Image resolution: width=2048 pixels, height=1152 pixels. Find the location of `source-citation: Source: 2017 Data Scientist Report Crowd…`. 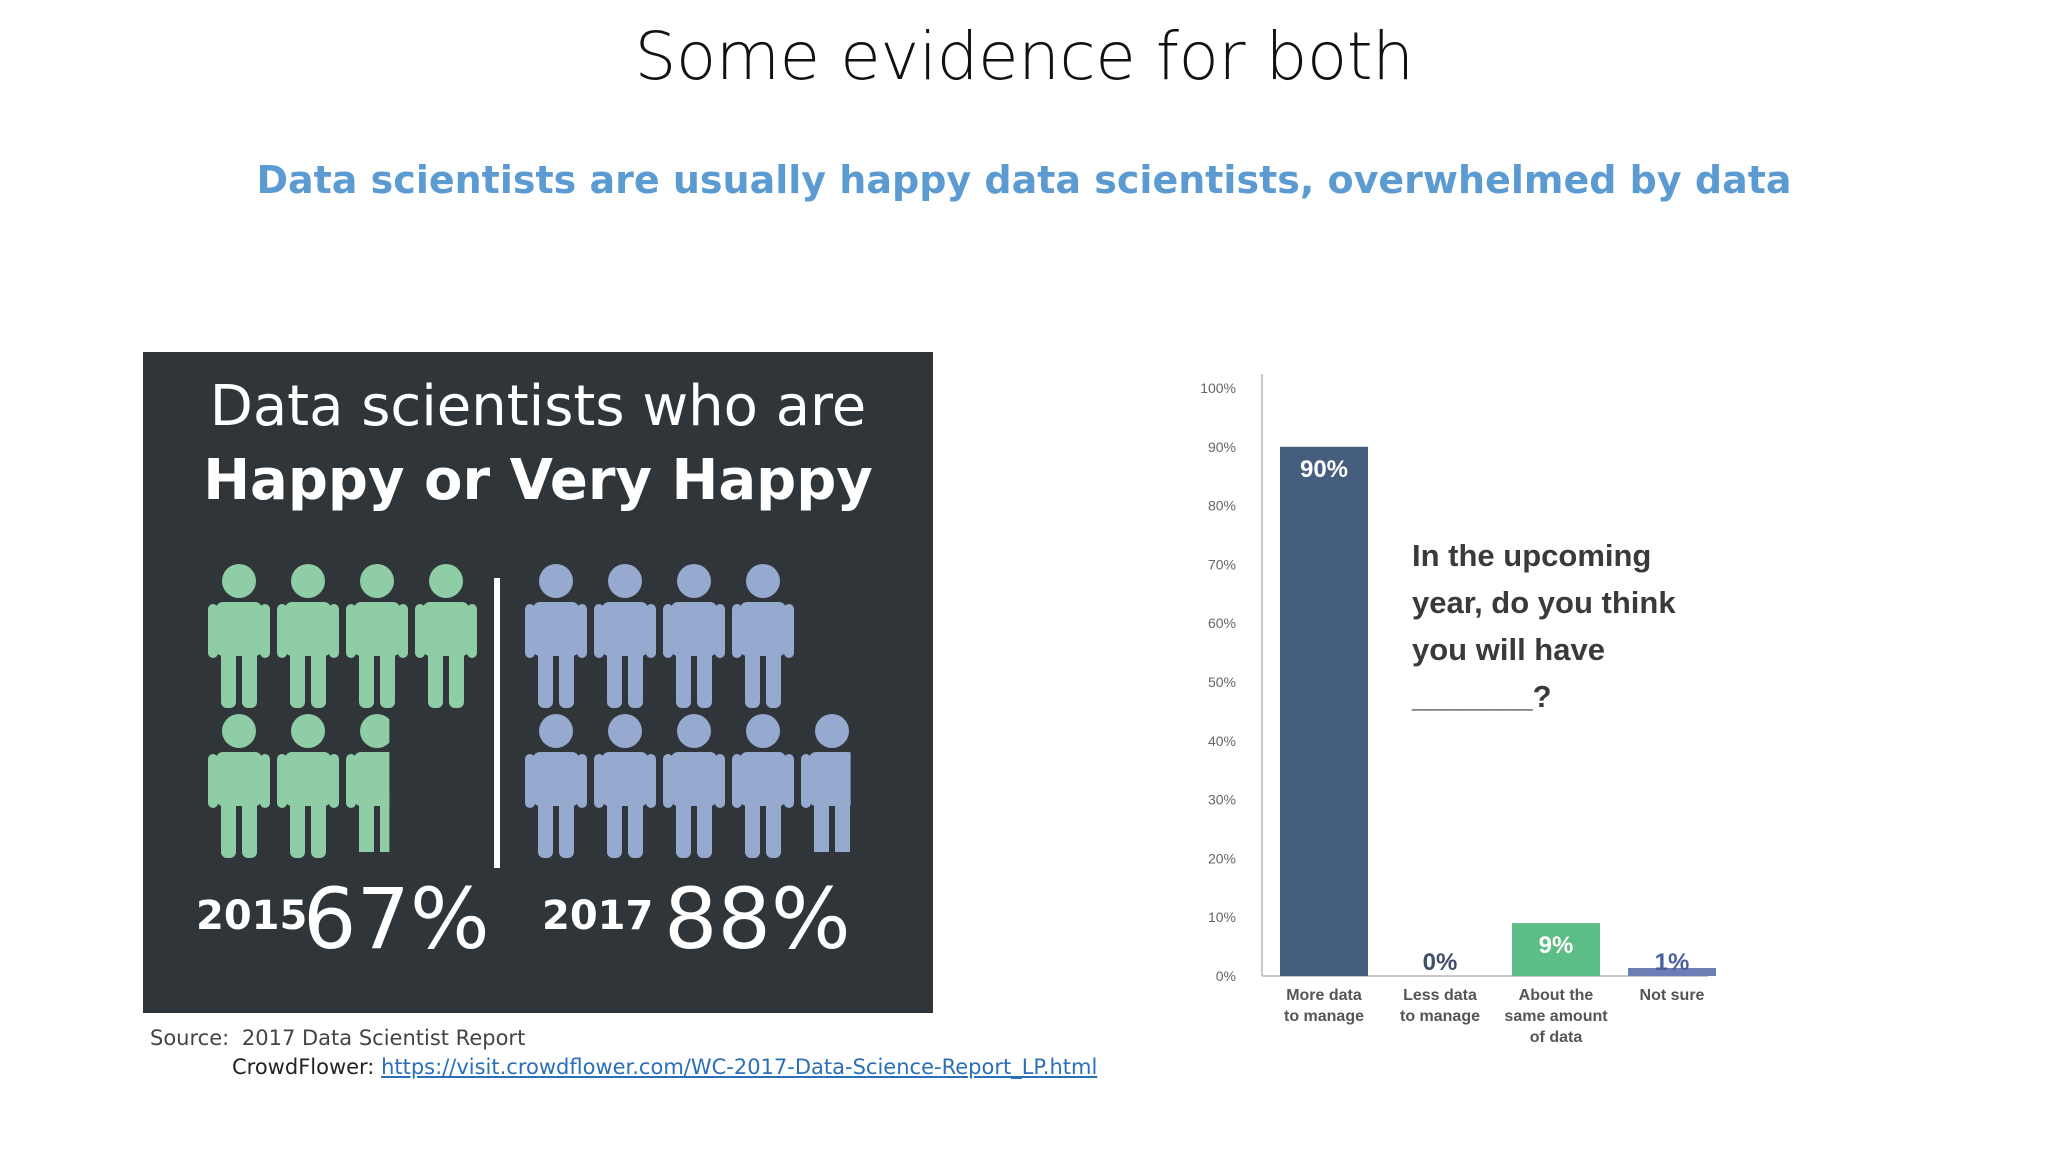

source-citation: Source: 2017 Data Scientist Report Crowd… is located at coordinates (623, 1053).